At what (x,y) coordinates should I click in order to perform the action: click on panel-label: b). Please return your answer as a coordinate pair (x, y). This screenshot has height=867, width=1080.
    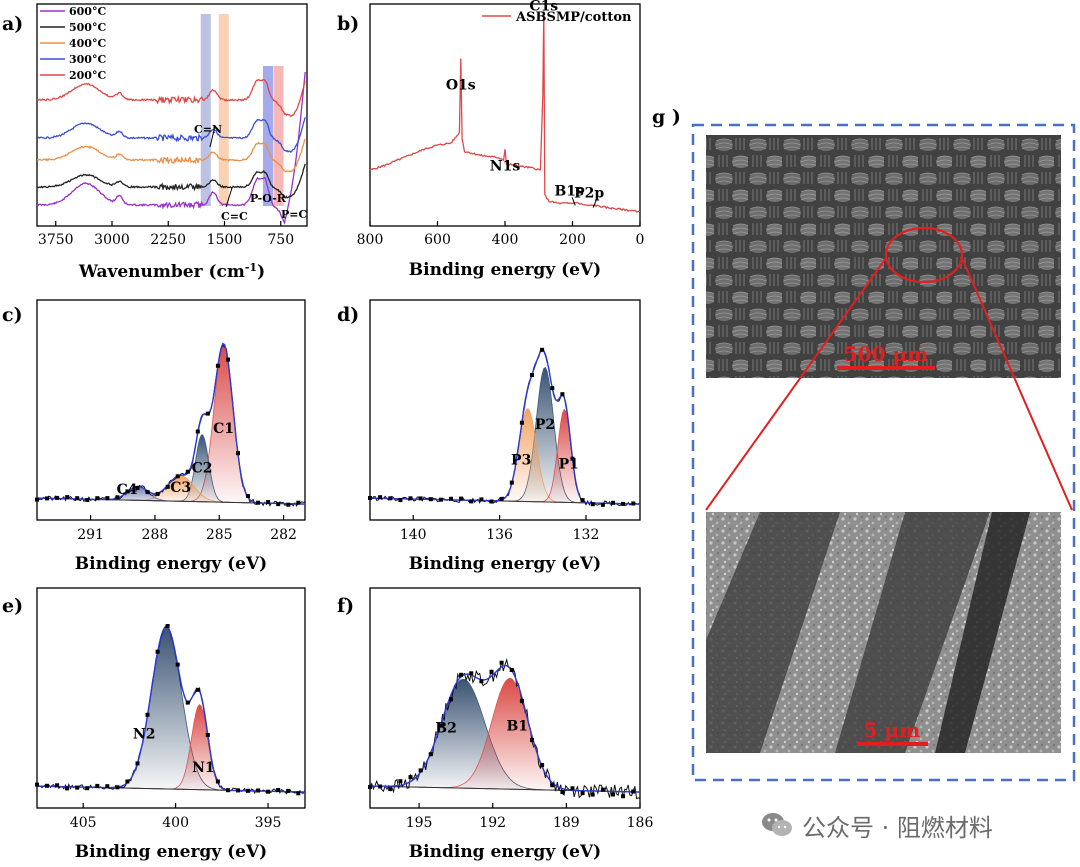
    Looking at the image, I should click on (348, 24).